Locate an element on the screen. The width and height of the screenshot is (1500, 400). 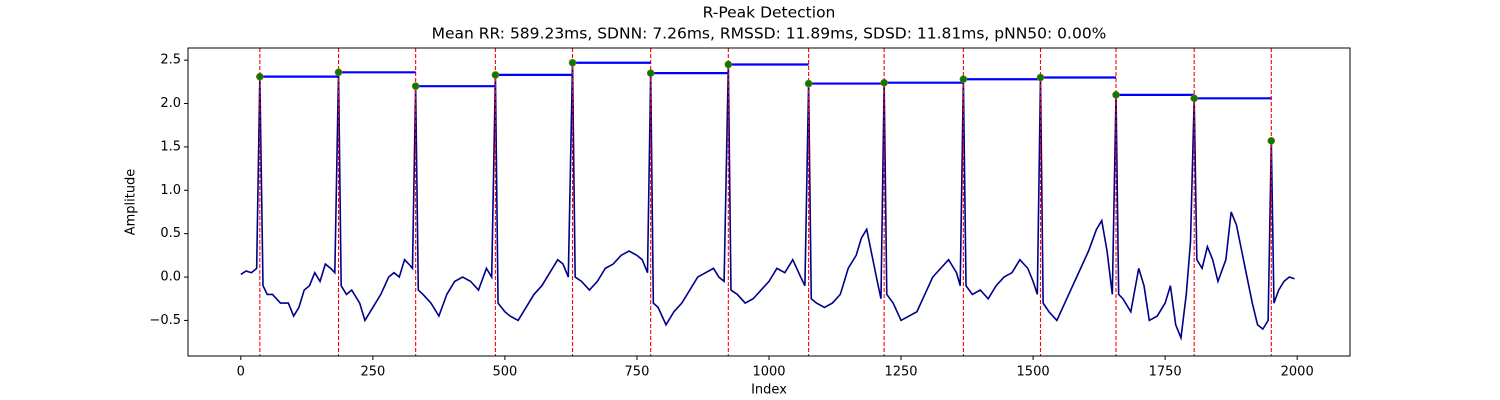
x-tick-label: 1500 is located at coordinates (1033, 372).